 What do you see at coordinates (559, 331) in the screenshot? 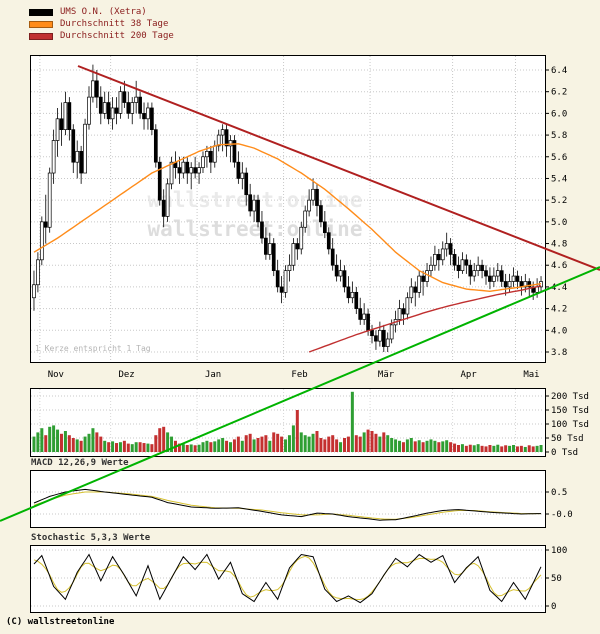
I see `price-axis-label: 4.0` at bounding box center [559, 331].